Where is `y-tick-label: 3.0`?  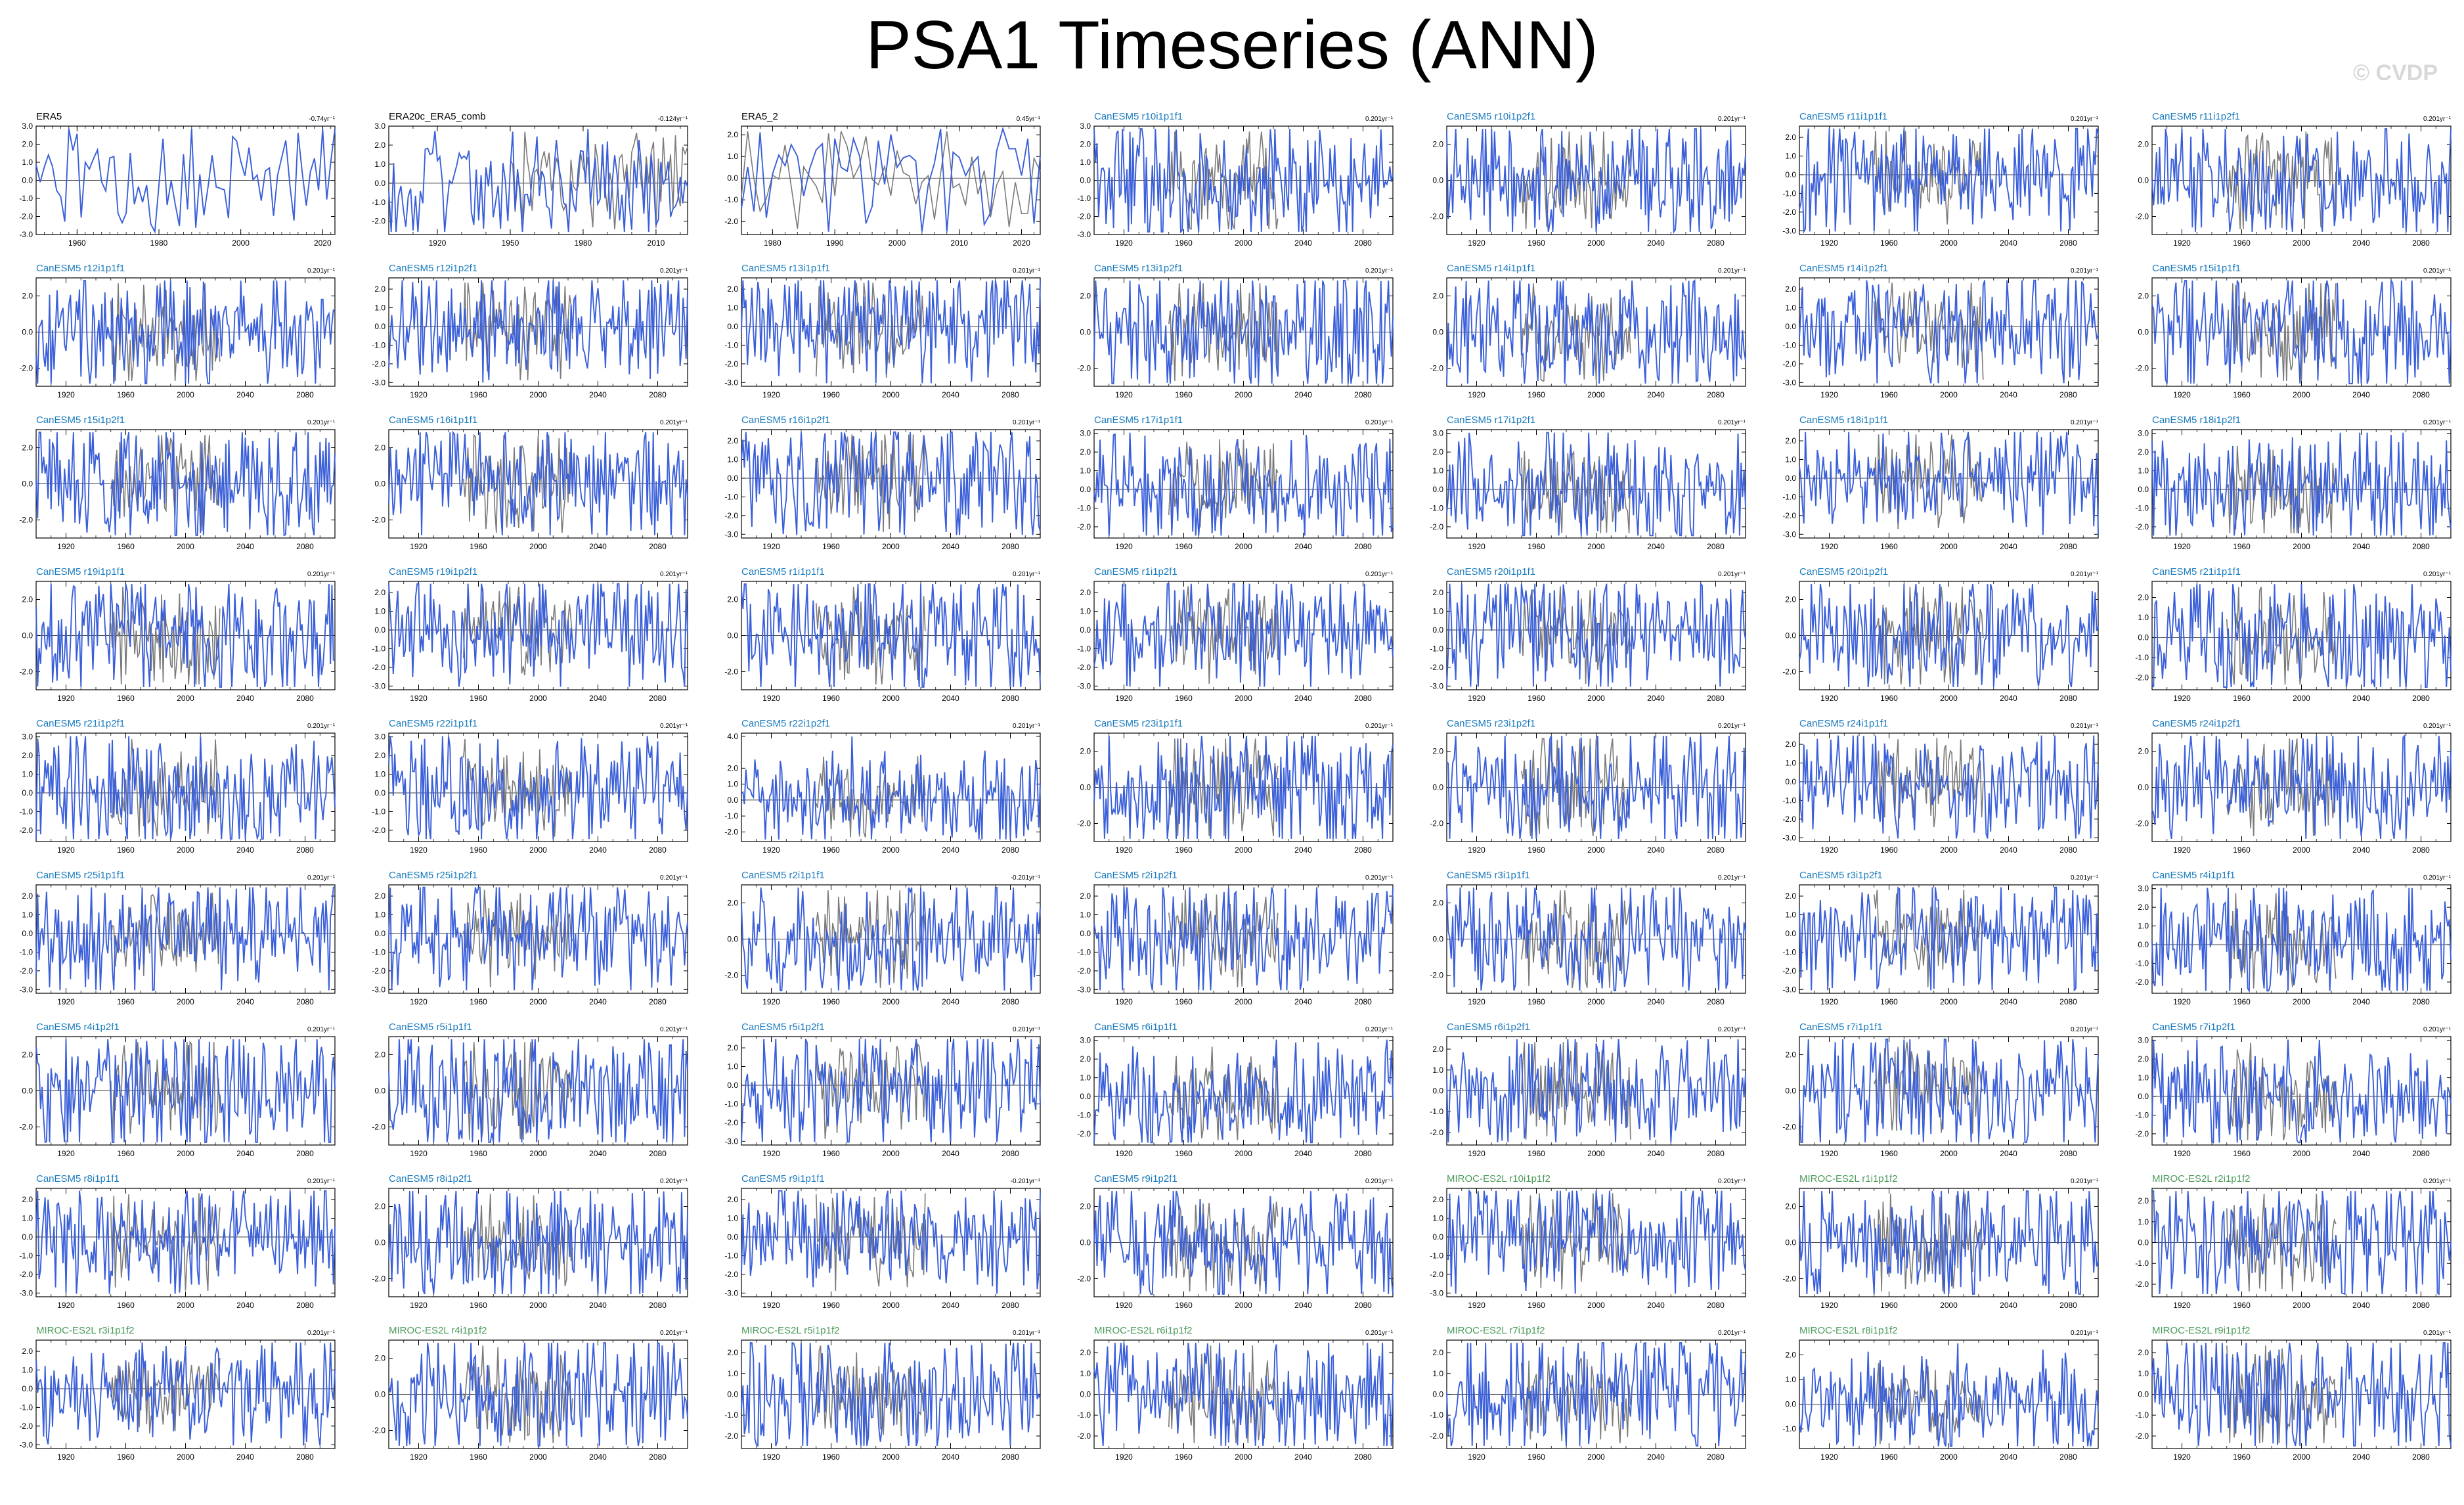 y-tick-label: 3.0 is located at coordinates (1085, 1040).